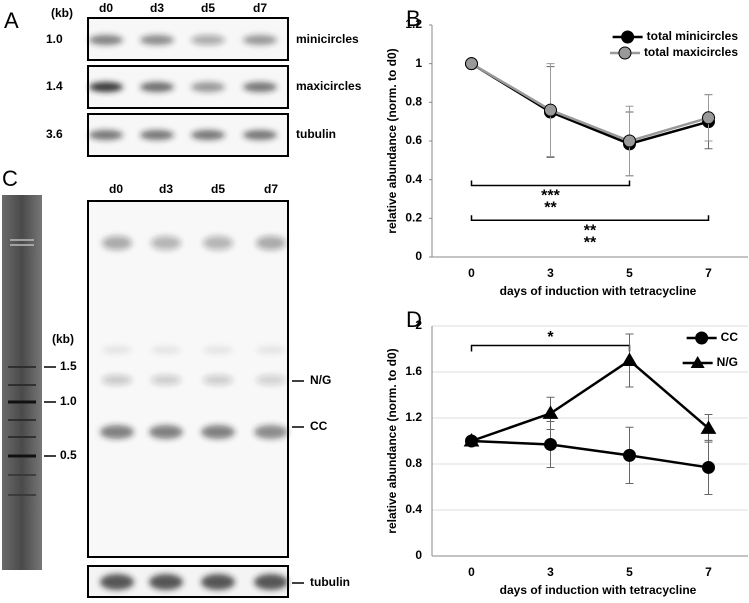 This screenshot has height=603, width=749. Describe the element at coordinates (50, 411) in the screenshot. I see `ladder-ticks` at that location.